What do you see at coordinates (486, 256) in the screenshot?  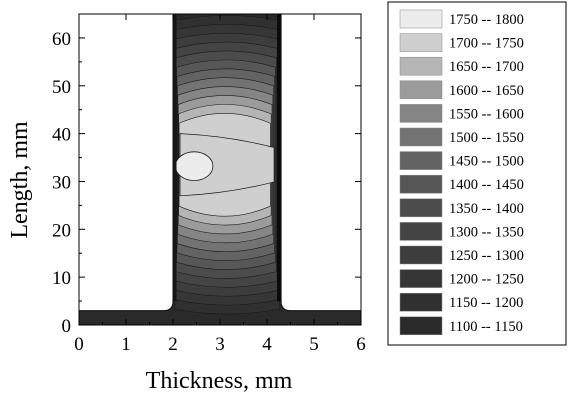 I see `legend-label: 1250 -- 1300` at bounding box center [486, 256].